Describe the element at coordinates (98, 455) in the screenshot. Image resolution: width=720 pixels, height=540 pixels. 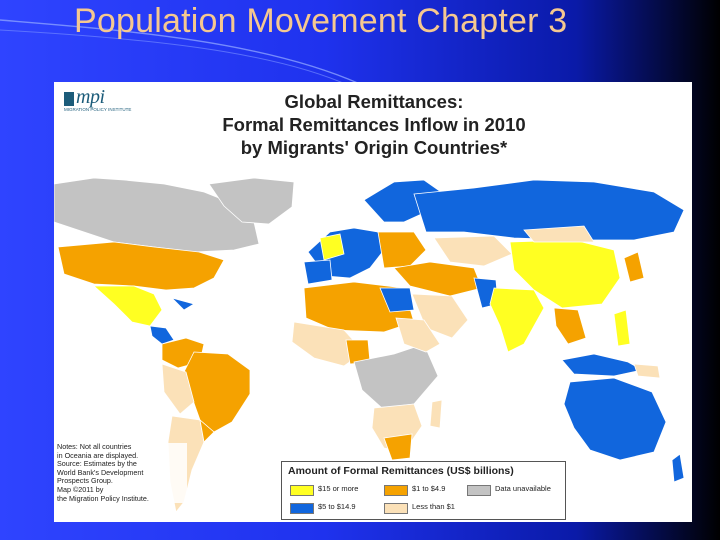
I see `notes-line: in Oceania are displayed.` at that location.